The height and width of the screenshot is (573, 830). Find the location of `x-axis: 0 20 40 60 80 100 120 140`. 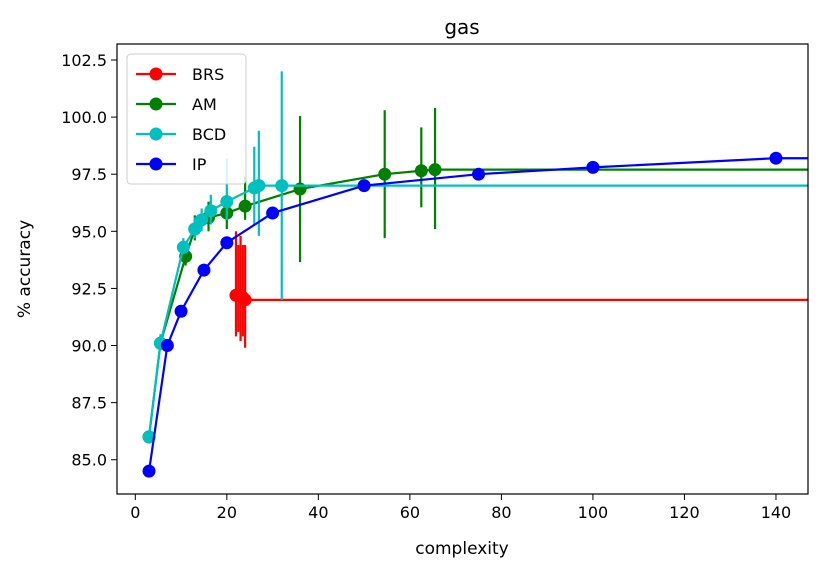

x-axis: 0 20 40 60 80 100 120 140 is located at coordinates (460, 508).